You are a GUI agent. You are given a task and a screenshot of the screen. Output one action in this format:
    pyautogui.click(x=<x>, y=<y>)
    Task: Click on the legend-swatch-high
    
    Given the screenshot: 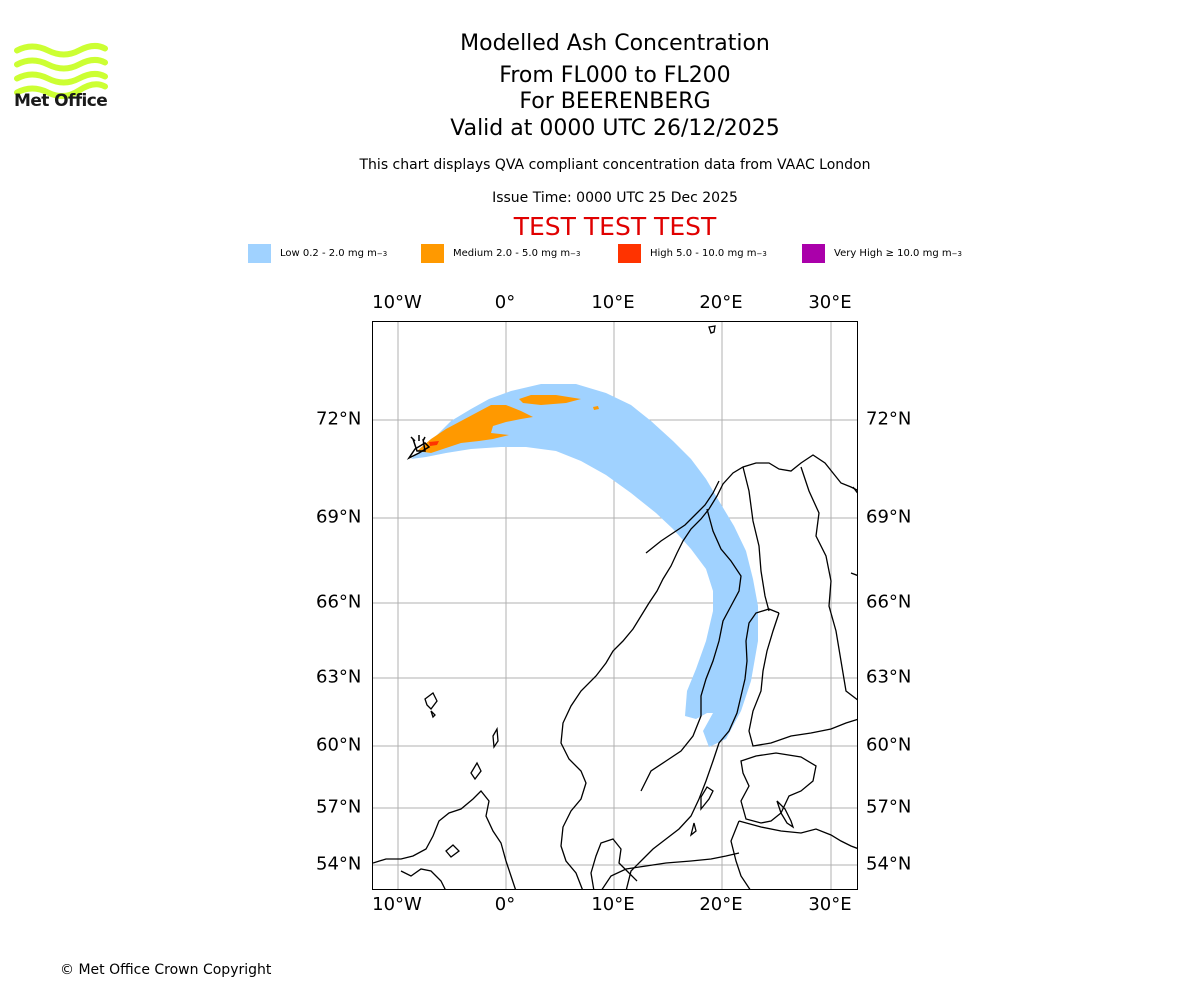 What is the action you would take?
    pyautogui.click(x=629, y=253)
    